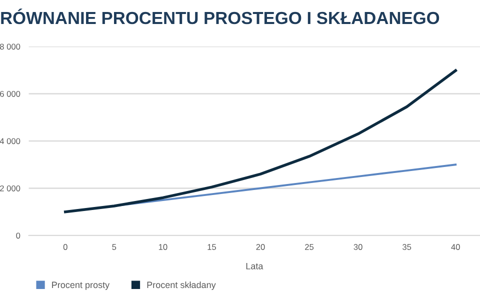 The image size is (480, 300). I want to click on x-tick-label: 5, so click(114, 247).